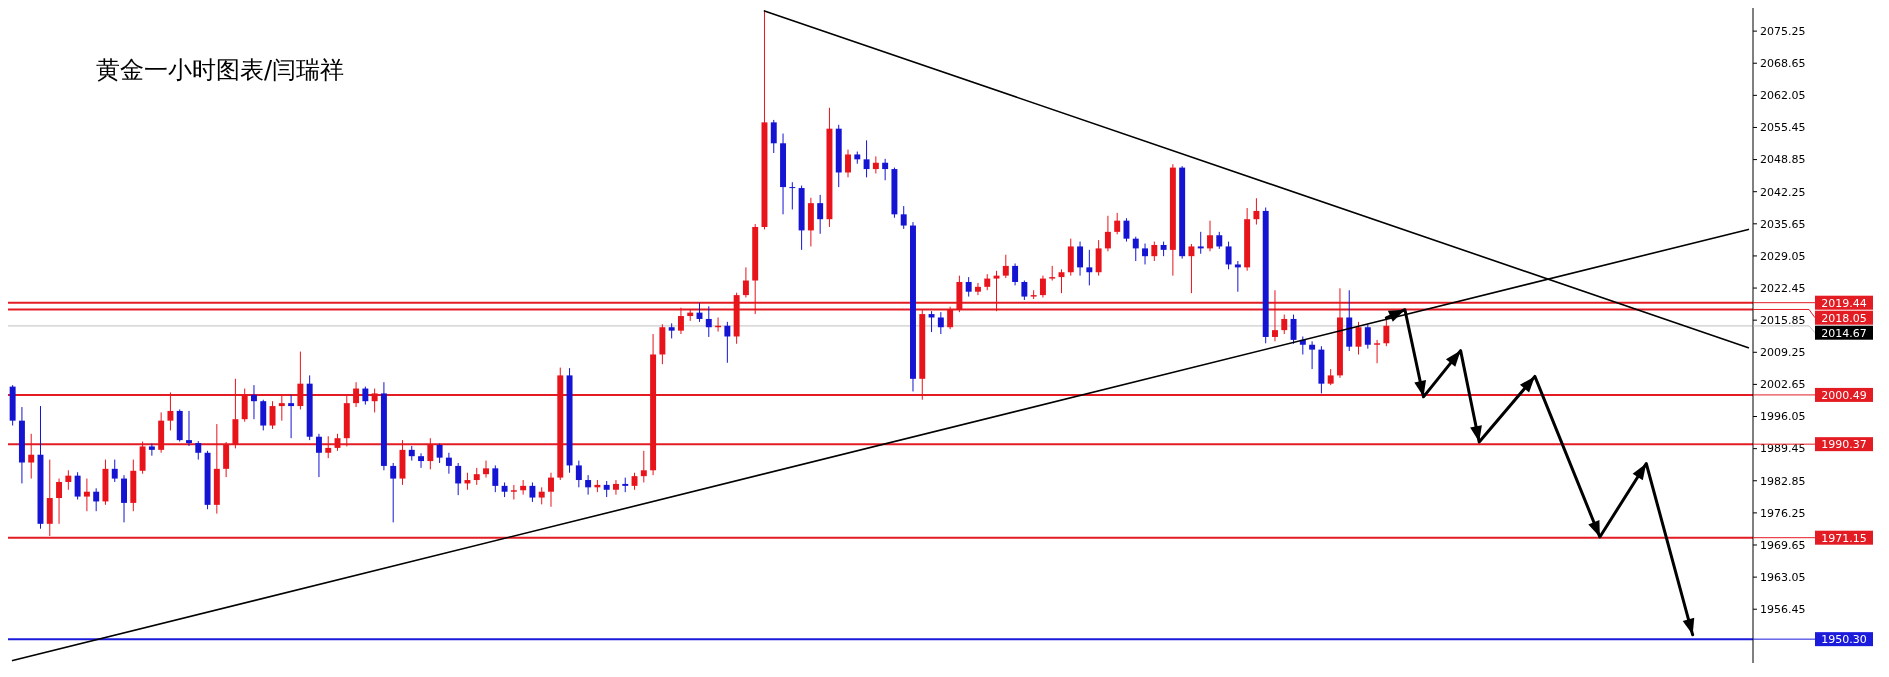 This screenshot has height=677, width=1889. I want to click on ref-line-label: 2018.05, so click(1844, 318).